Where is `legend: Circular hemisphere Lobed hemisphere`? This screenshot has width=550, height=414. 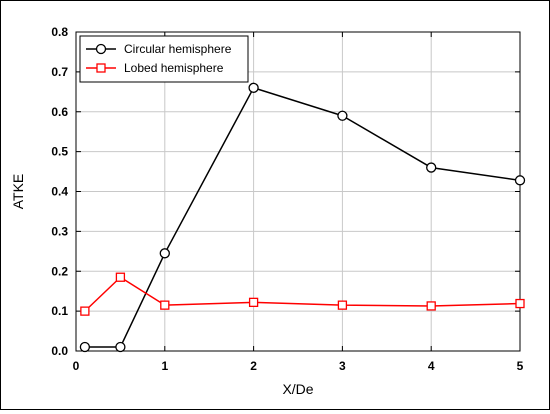
legend: Circular hemisphere Lobed hemisphere is located at coordinates (164, 59).